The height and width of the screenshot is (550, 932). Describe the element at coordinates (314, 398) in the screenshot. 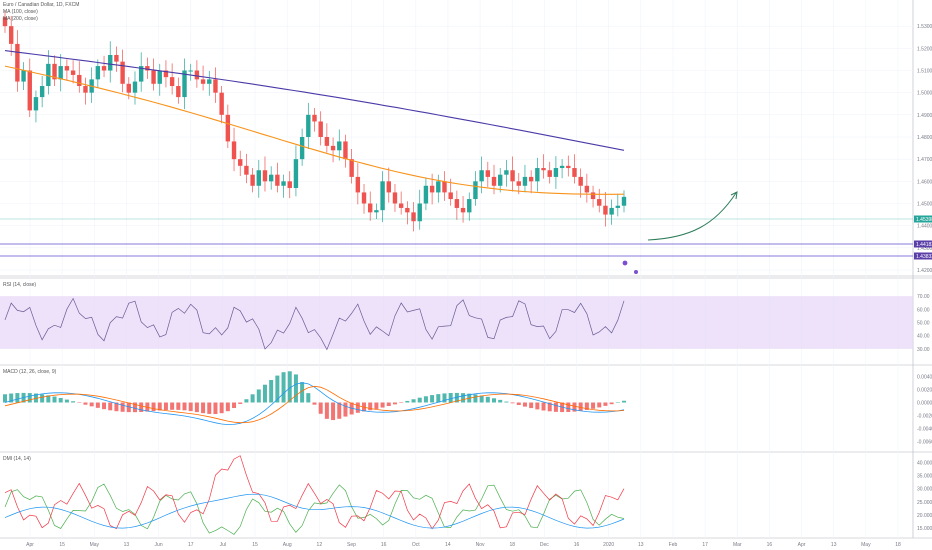

I see `macd-panel` at that location.